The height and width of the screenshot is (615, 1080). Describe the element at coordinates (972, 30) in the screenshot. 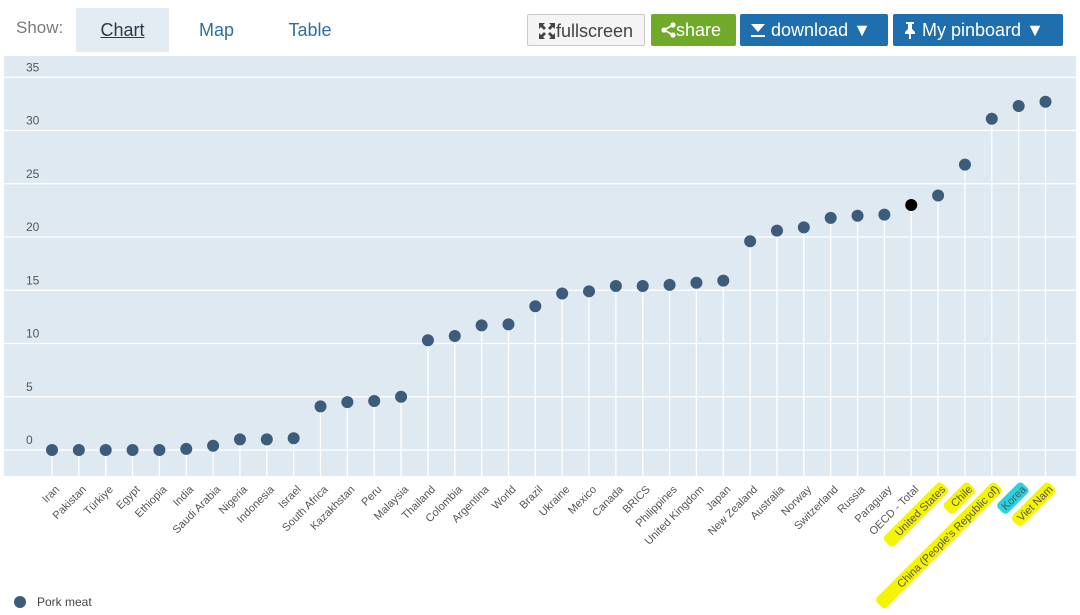

I see `pinboard-label: My pinboard` at that location.